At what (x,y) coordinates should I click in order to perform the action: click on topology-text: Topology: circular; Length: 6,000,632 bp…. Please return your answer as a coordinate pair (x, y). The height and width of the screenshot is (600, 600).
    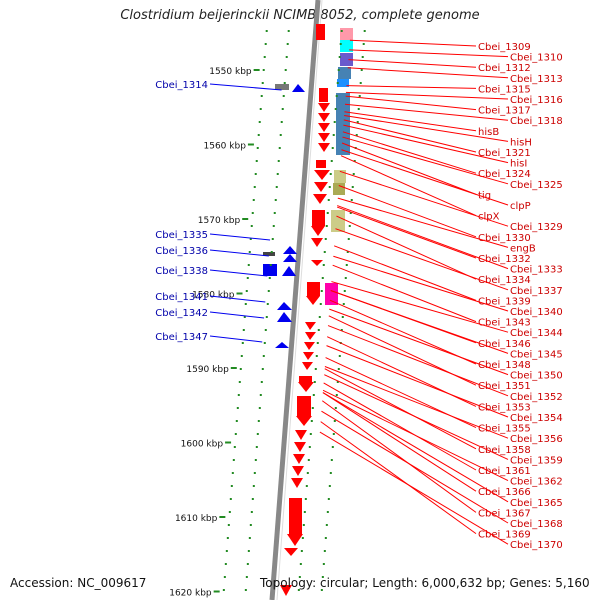
    Looking at the image, I should click on (425, 583).